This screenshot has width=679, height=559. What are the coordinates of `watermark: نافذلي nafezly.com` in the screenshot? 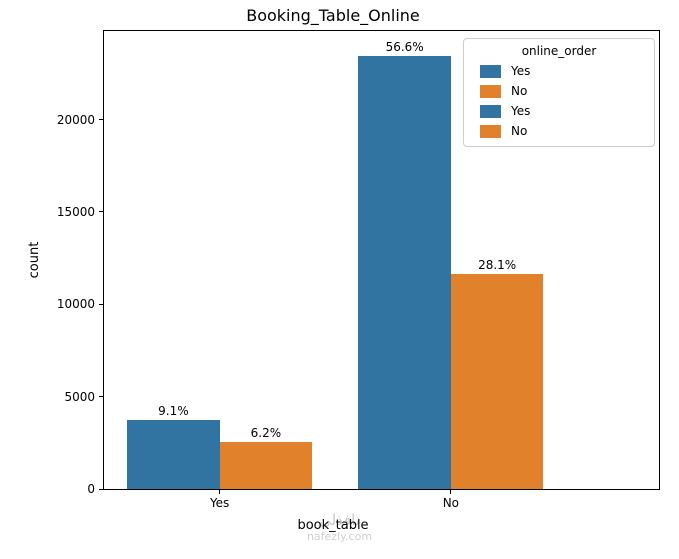 It's located at (339, 527).